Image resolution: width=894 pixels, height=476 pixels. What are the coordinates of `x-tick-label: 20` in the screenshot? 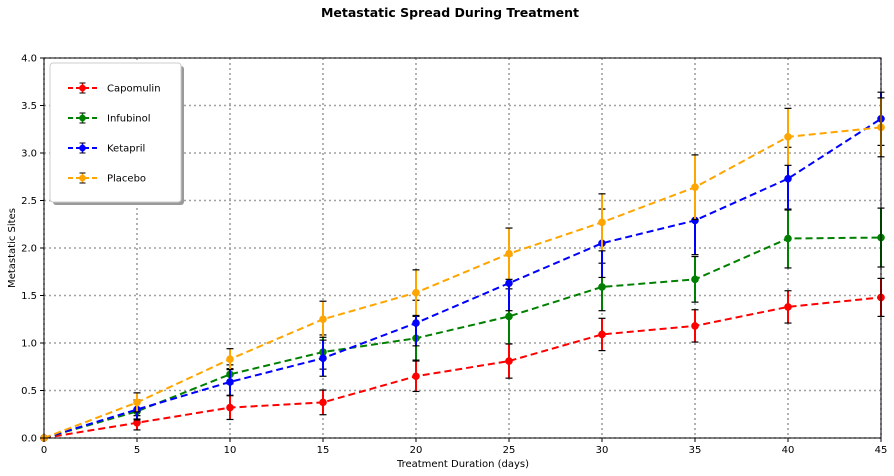 It's located at (416, 450).